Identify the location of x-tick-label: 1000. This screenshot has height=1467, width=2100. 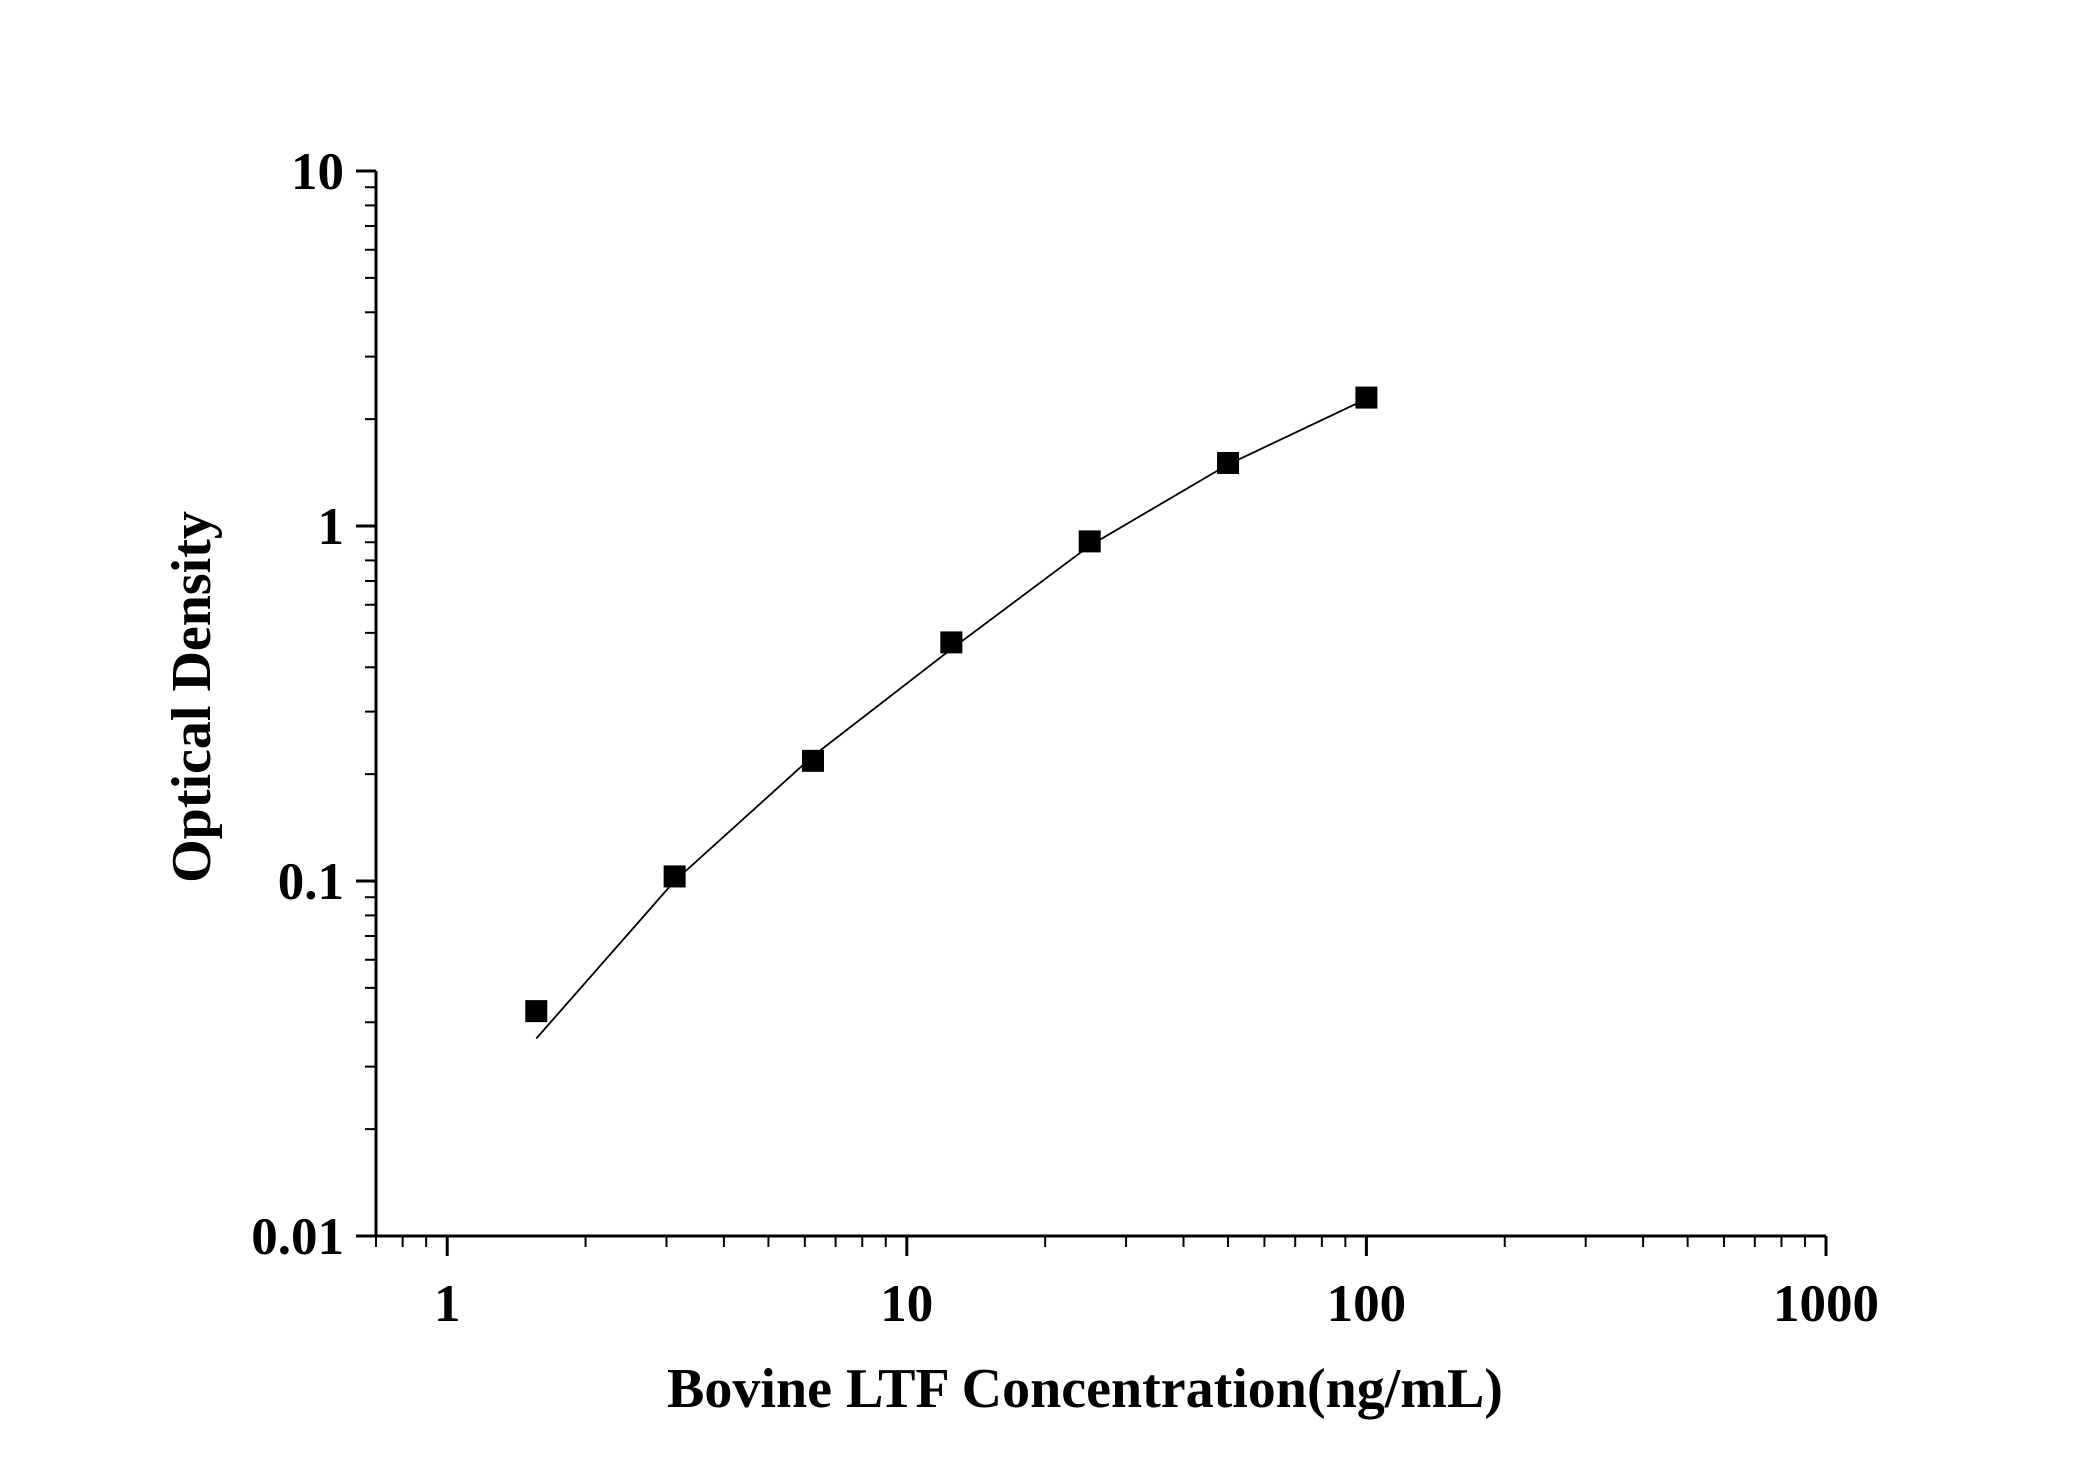
(1826, 1304).